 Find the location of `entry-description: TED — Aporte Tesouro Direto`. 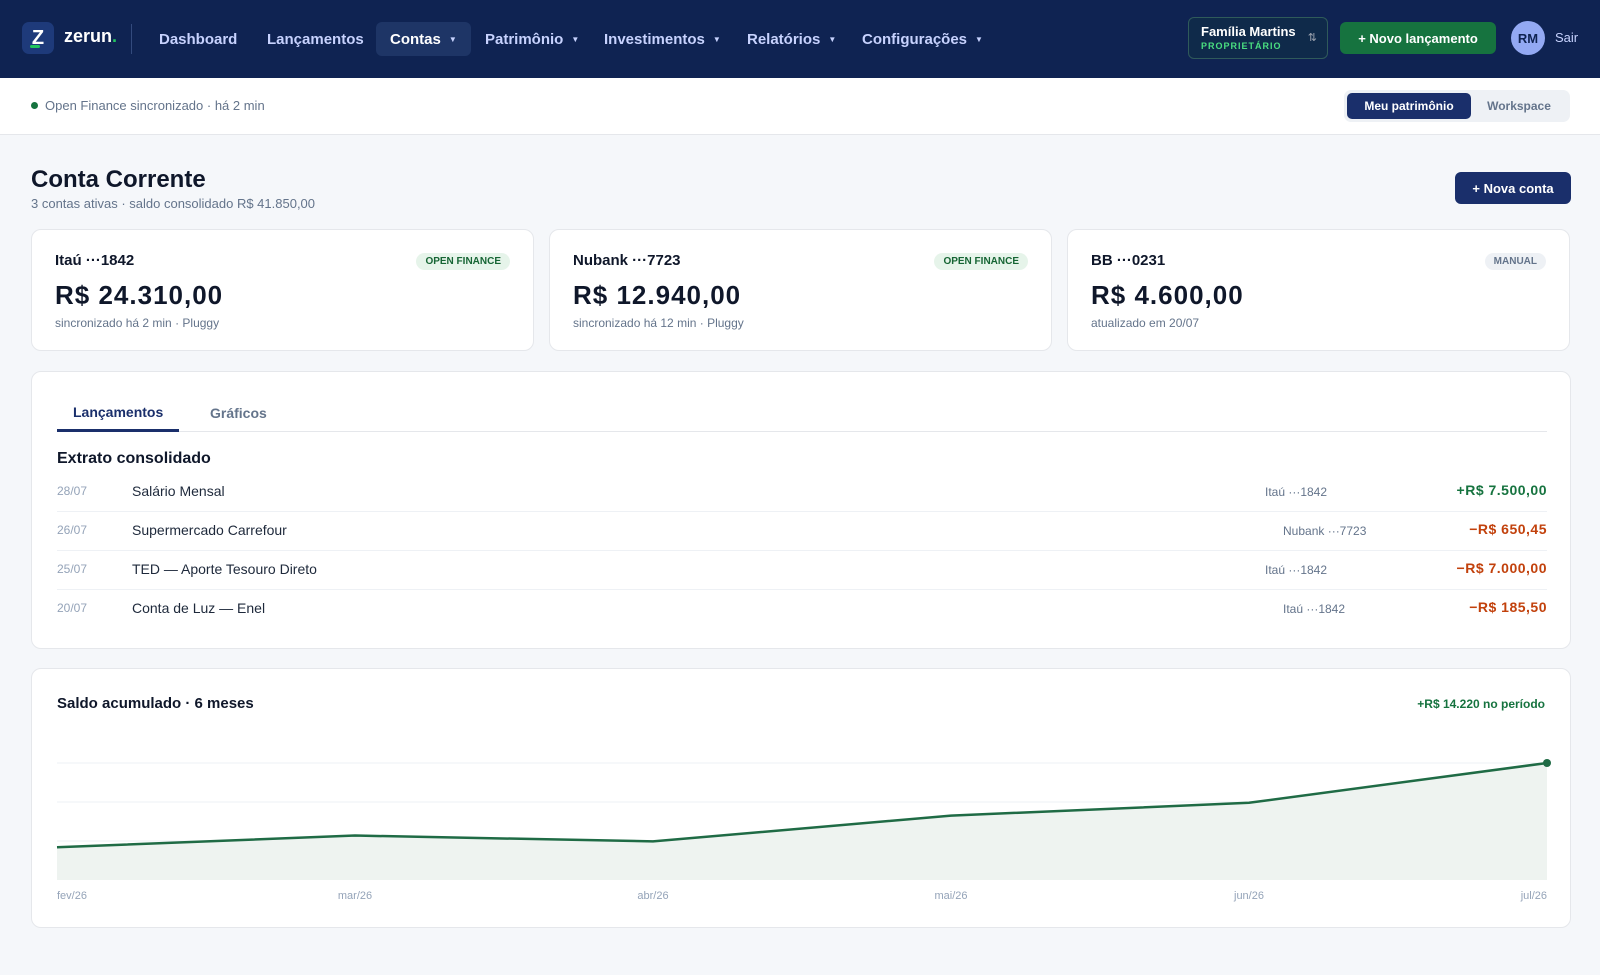

entry-description: TED — Aporte Tesouro Direto is located at coordinates (224, 569).